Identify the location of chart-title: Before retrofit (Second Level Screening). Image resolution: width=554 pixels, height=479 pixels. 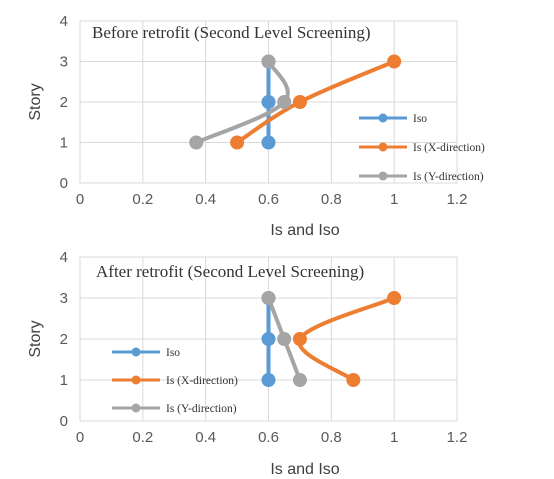
(231, 32).